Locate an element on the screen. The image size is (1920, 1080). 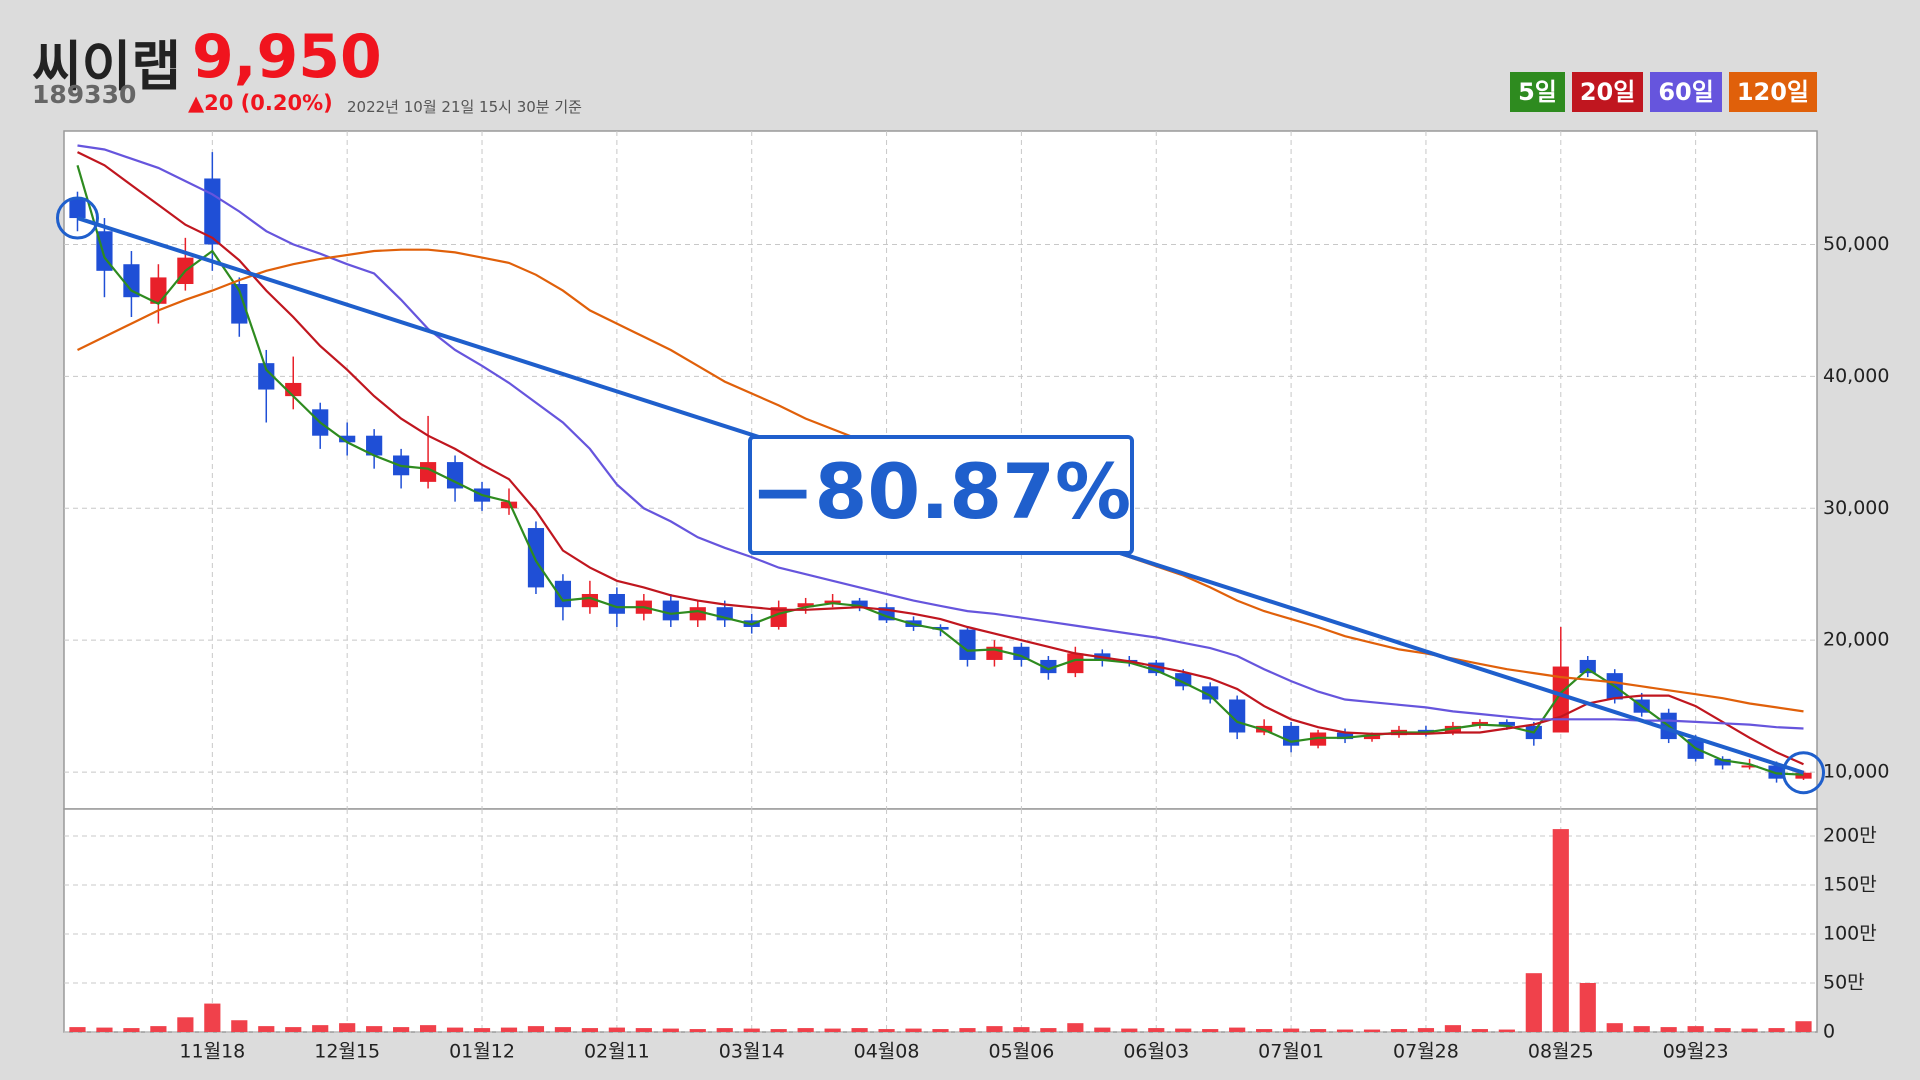
x-tick-label: 12월15 is located at coordinates (347, 1052).